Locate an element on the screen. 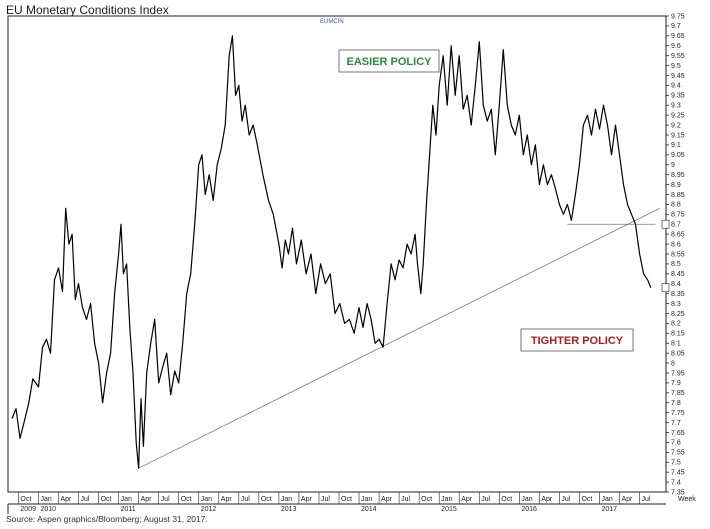 This screenshot has height=529, width=710. y-tick-label: 8.65 is located at coordinates (678, 234).